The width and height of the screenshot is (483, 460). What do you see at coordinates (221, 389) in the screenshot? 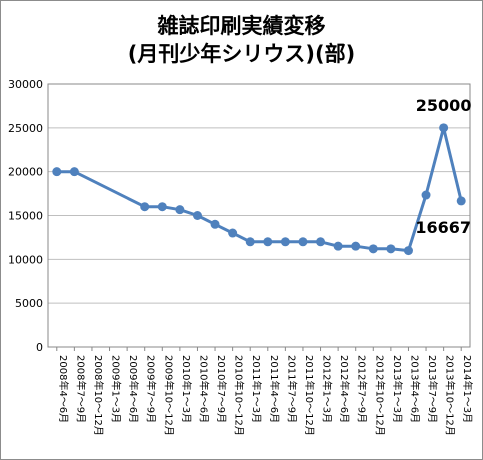
I see `x-tick-label: 2010年7～9月` at bounding box center [221, 389].